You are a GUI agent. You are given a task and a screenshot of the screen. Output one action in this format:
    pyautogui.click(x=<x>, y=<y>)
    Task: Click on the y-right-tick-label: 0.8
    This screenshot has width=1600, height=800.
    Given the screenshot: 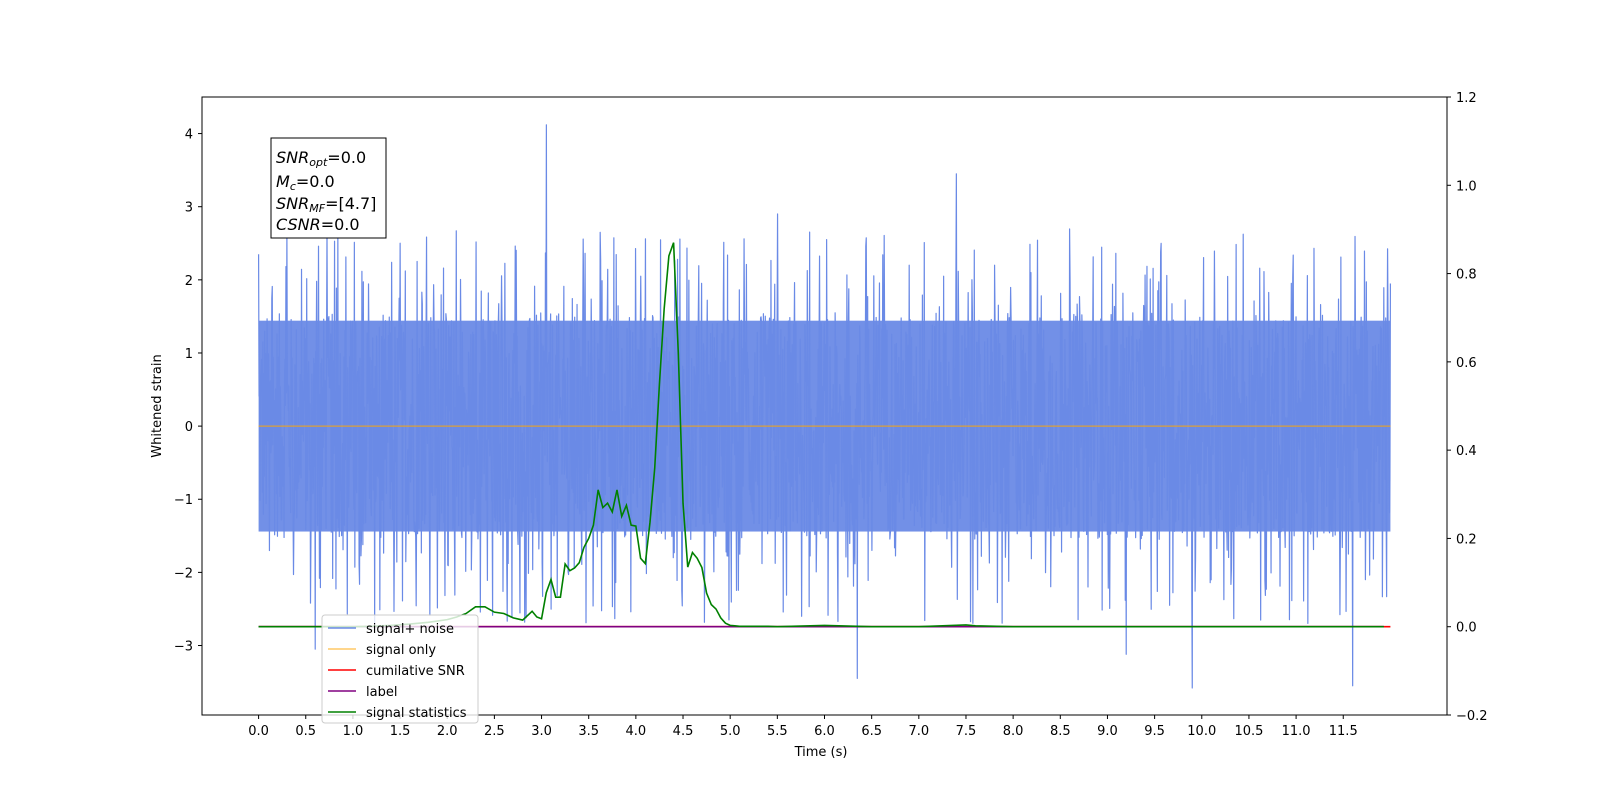 What is the action you would take?
    pyautogui.click(x=1466, y=275)
    